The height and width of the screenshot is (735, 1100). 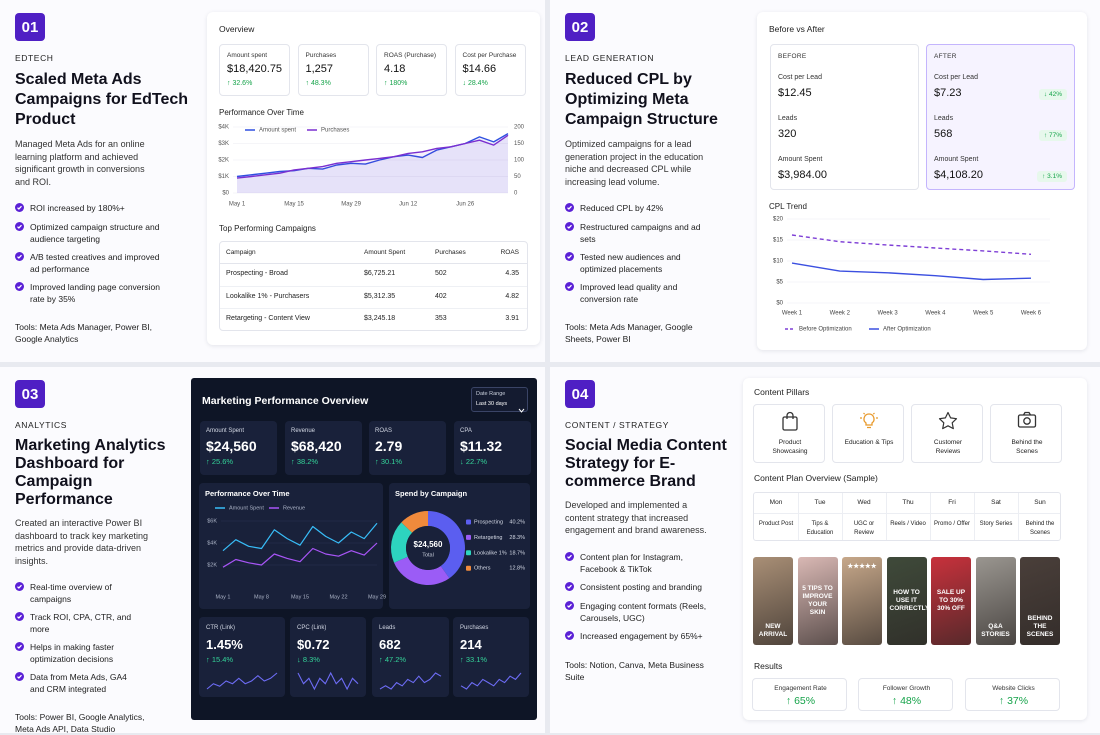 What do you see at coordinates (948, 447) in the screenshot?
I see `pillar-label: Customer Reviews` at bounding box center [948, 447].